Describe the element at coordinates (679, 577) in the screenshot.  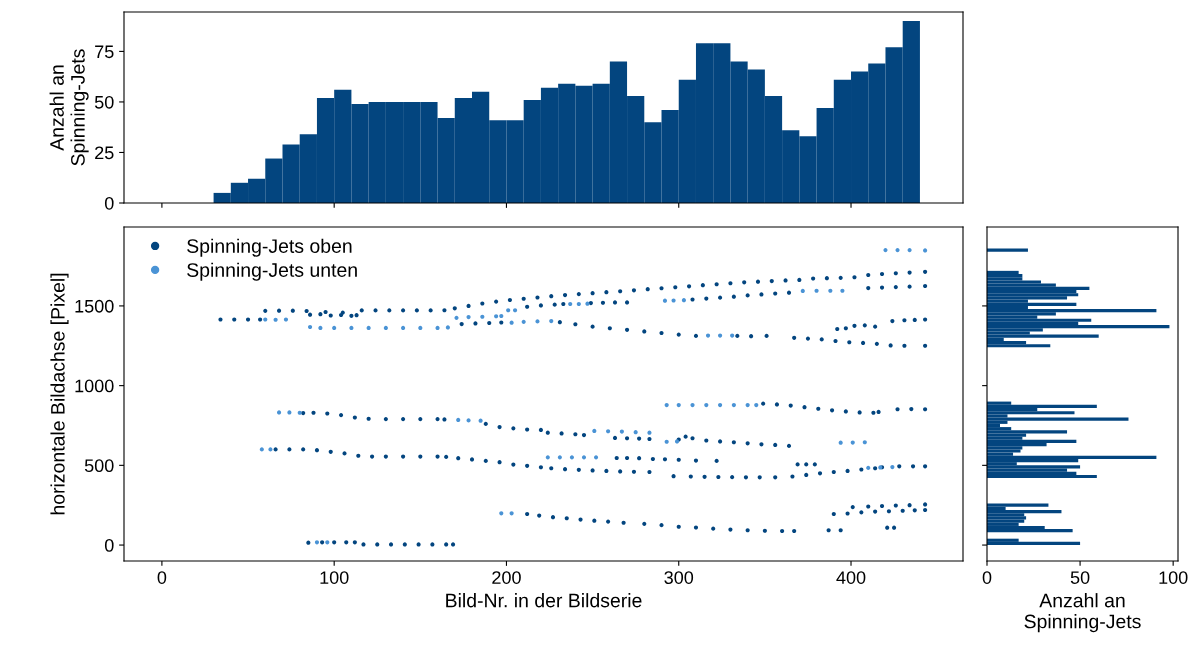
I see `x-tick-label: 300` at that location.